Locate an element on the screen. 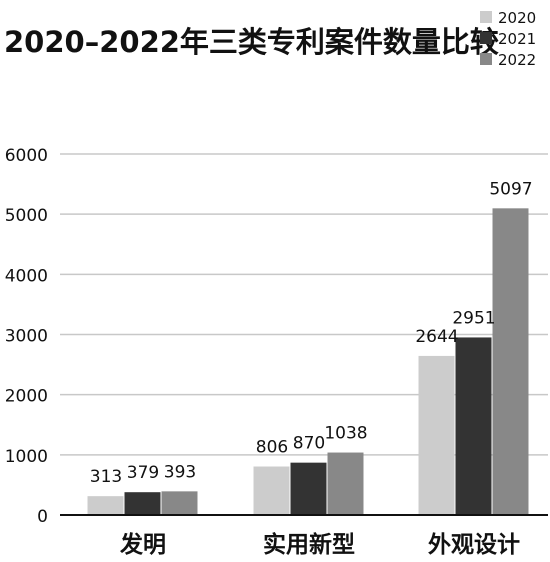 This screenshot has width=550, height=562. data-label: 2644 is located at coordinates (436, 337).